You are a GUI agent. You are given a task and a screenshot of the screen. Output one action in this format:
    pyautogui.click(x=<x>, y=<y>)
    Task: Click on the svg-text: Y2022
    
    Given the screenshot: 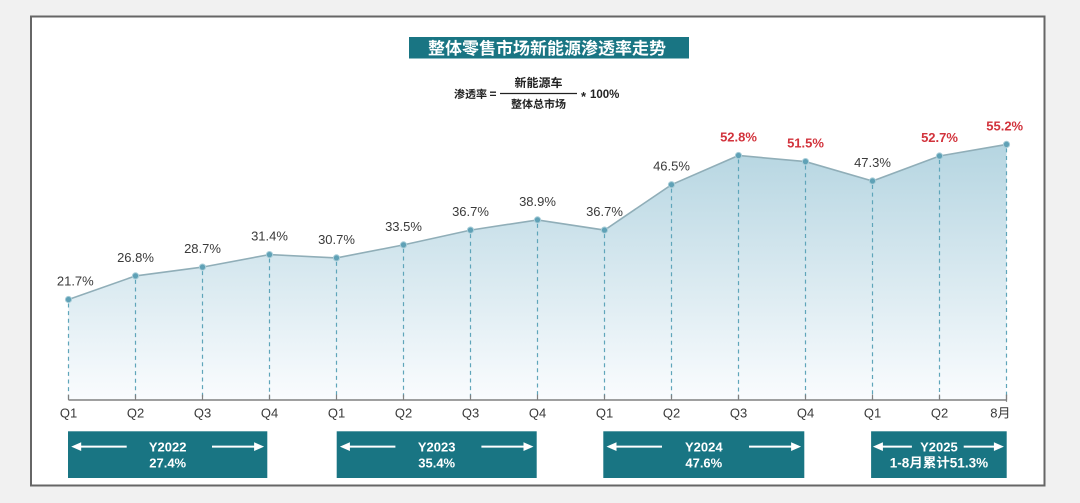 What is the action you would take?
    pyautogui.click(x=168, y=446)
    